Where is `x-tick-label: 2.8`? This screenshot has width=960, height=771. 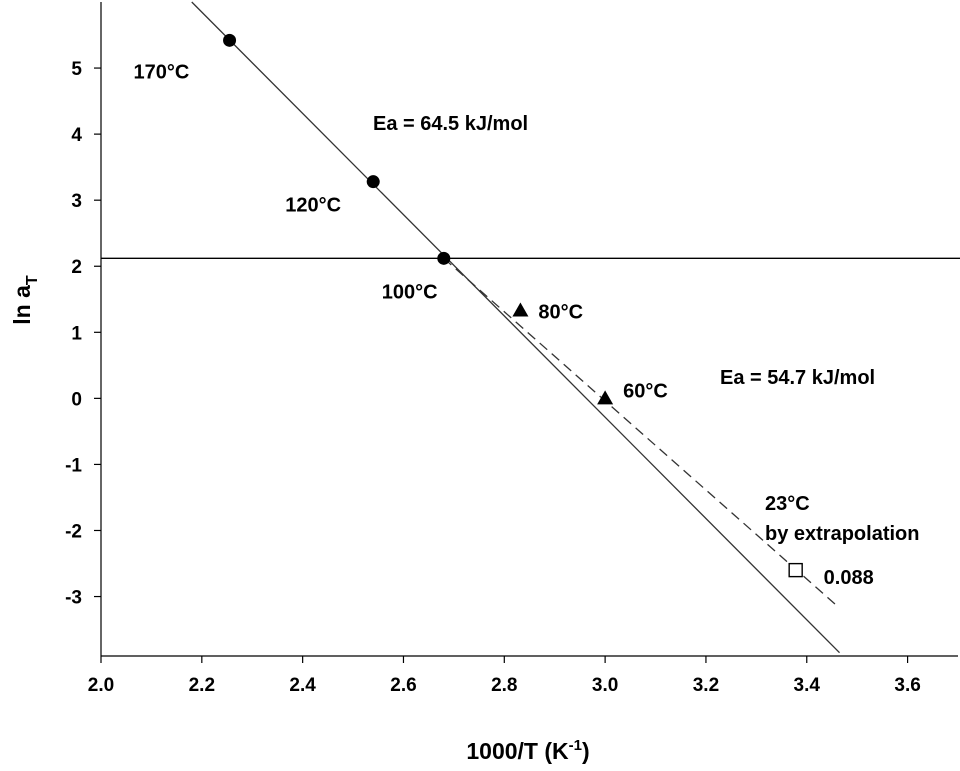
x-tick-label: 2.8 is located at coordinates (504, 685).